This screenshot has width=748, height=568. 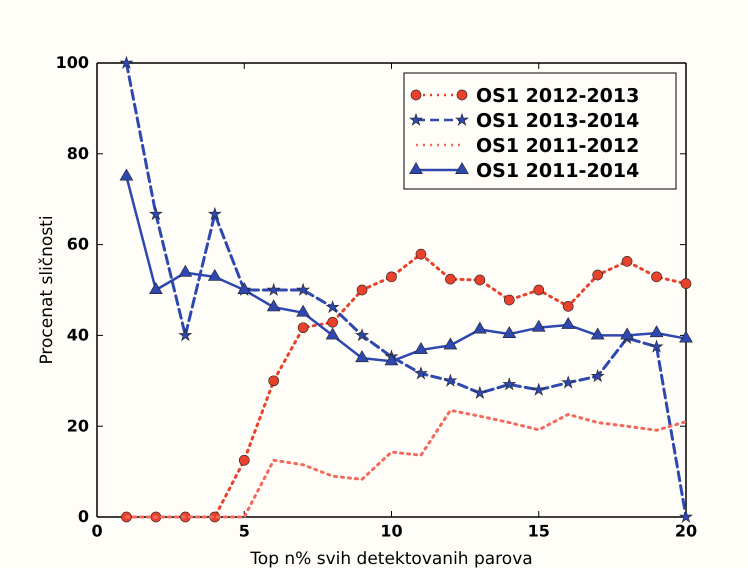 I want to click on legend-label: OS1 2012-2013, so click(x=558, y=96).